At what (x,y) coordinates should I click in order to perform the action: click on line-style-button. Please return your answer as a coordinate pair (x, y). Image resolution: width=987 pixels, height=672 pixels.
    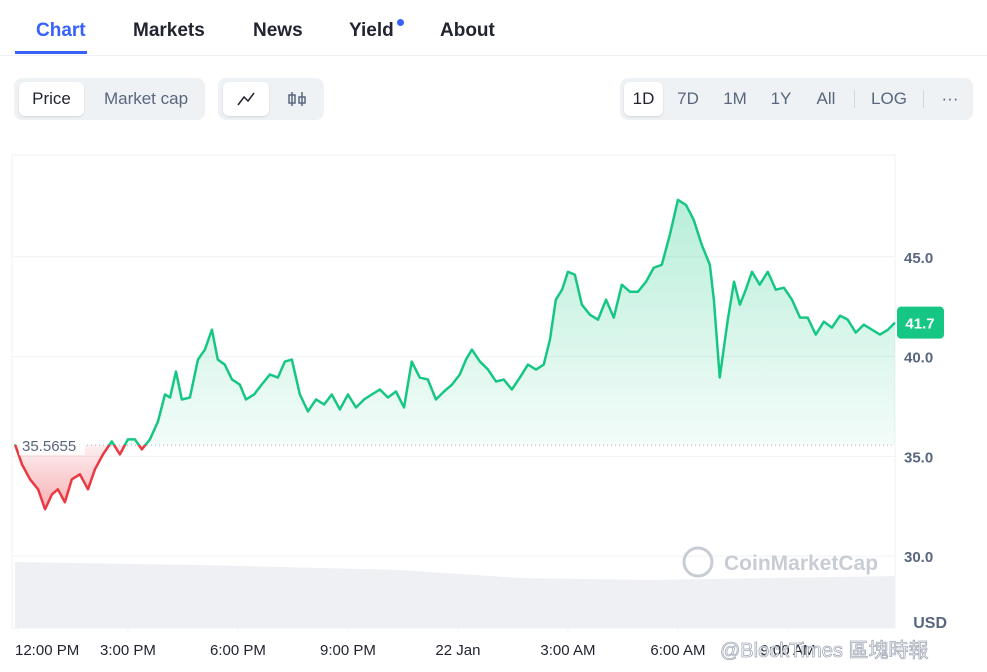
    Looking at the image, I should click on (246, 99).